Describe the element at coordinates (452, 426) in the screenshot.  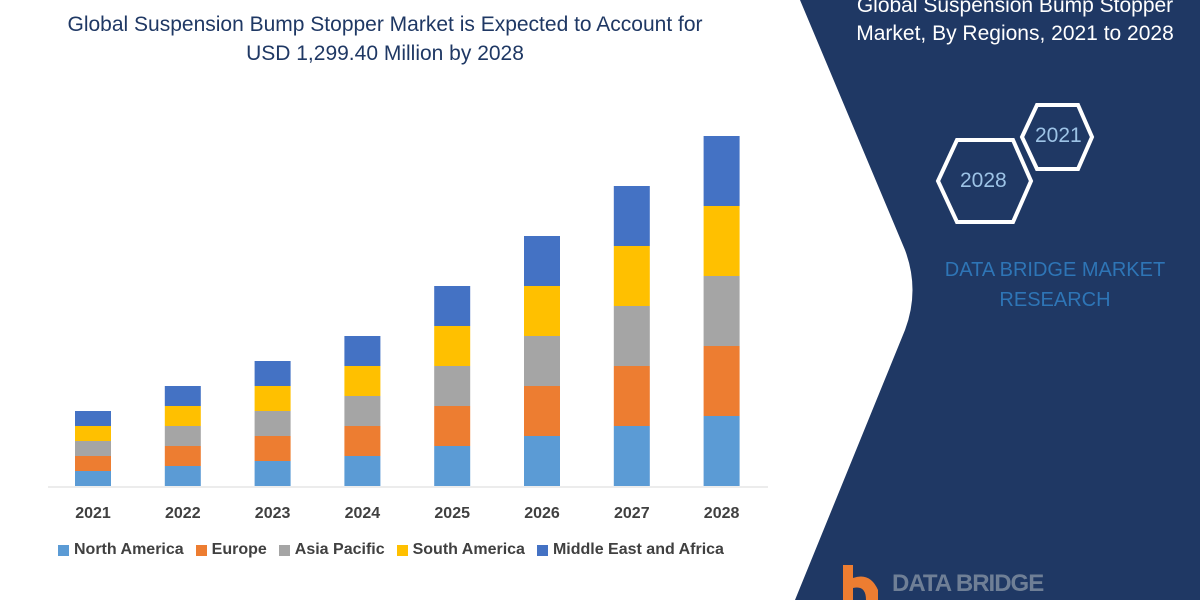
I see `bar-2025-europe` at that location.